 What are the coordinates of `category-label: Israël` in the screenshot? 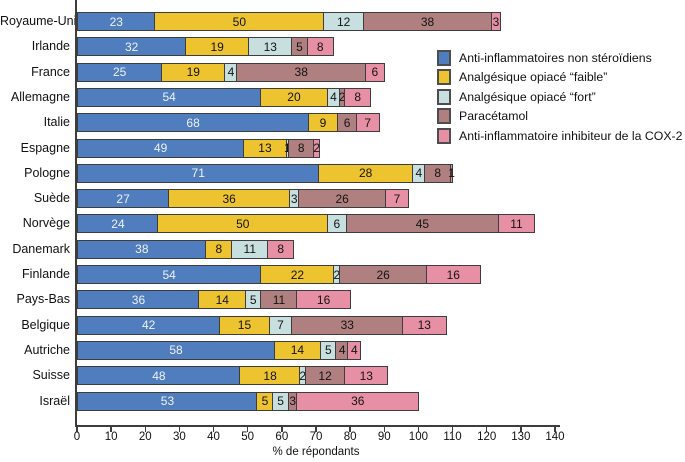 It's located at (54, 400).